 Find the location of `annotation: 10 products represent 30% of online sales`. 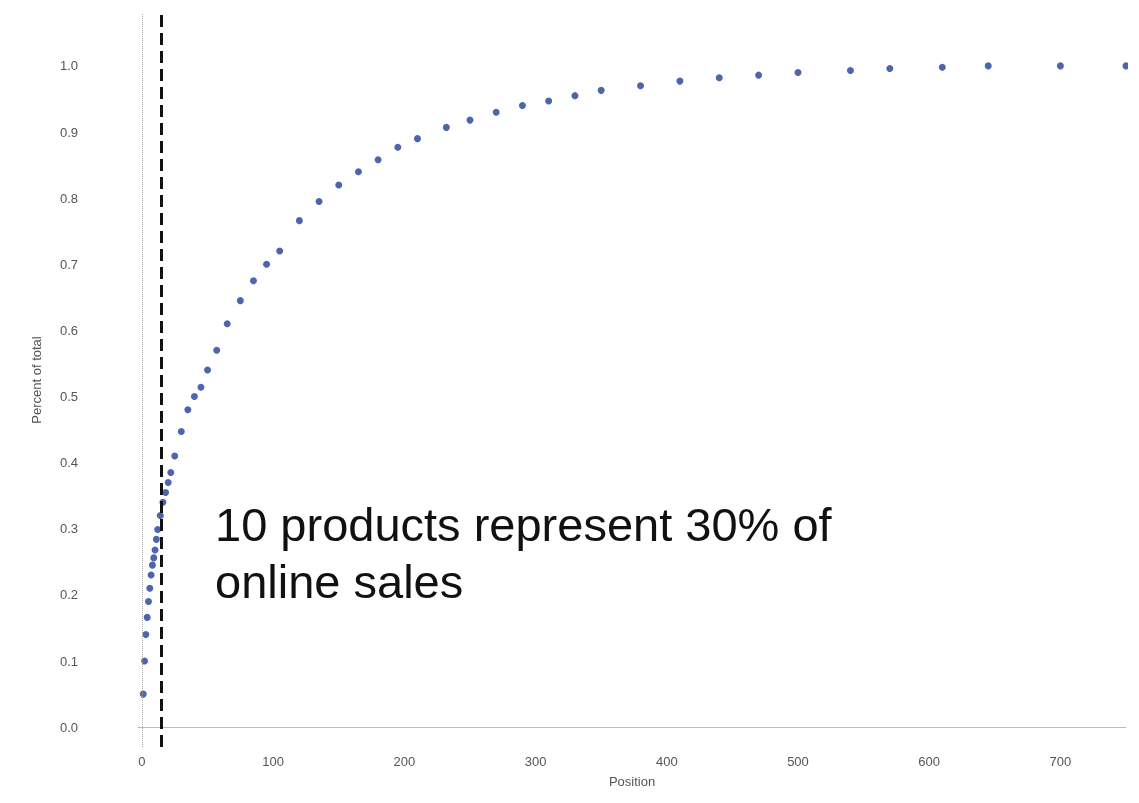

annotation: 10 products represent 30% of online sales is located at coordinates (530, 553).